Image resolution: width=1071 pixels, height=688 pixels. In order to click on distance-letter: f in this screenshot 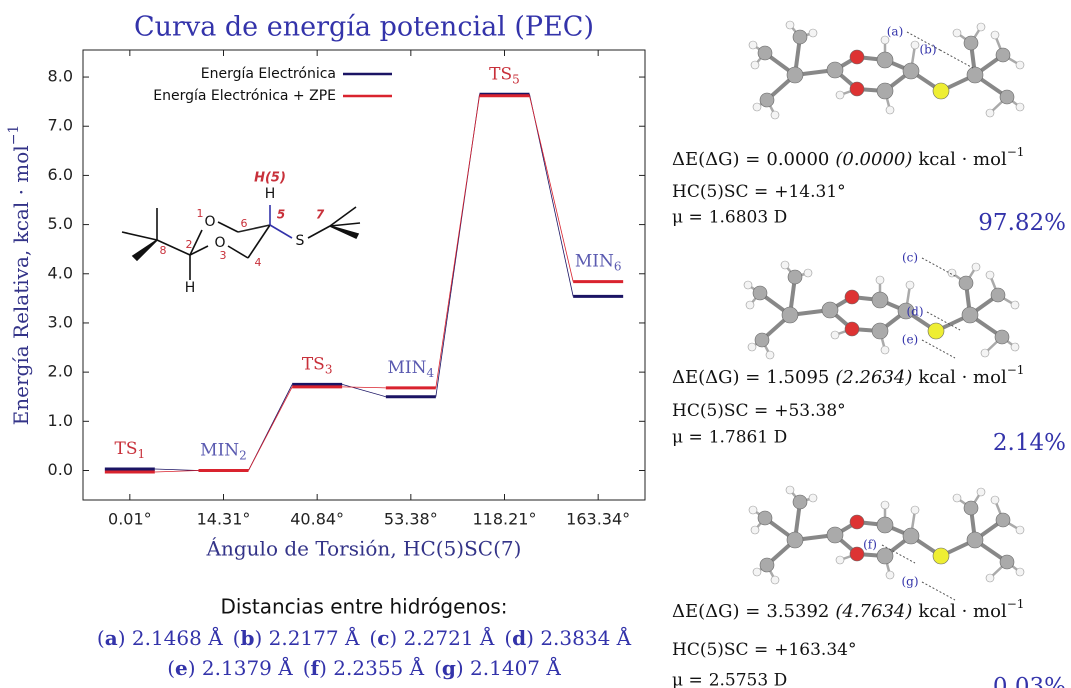, I will do `click(316, 668)`.